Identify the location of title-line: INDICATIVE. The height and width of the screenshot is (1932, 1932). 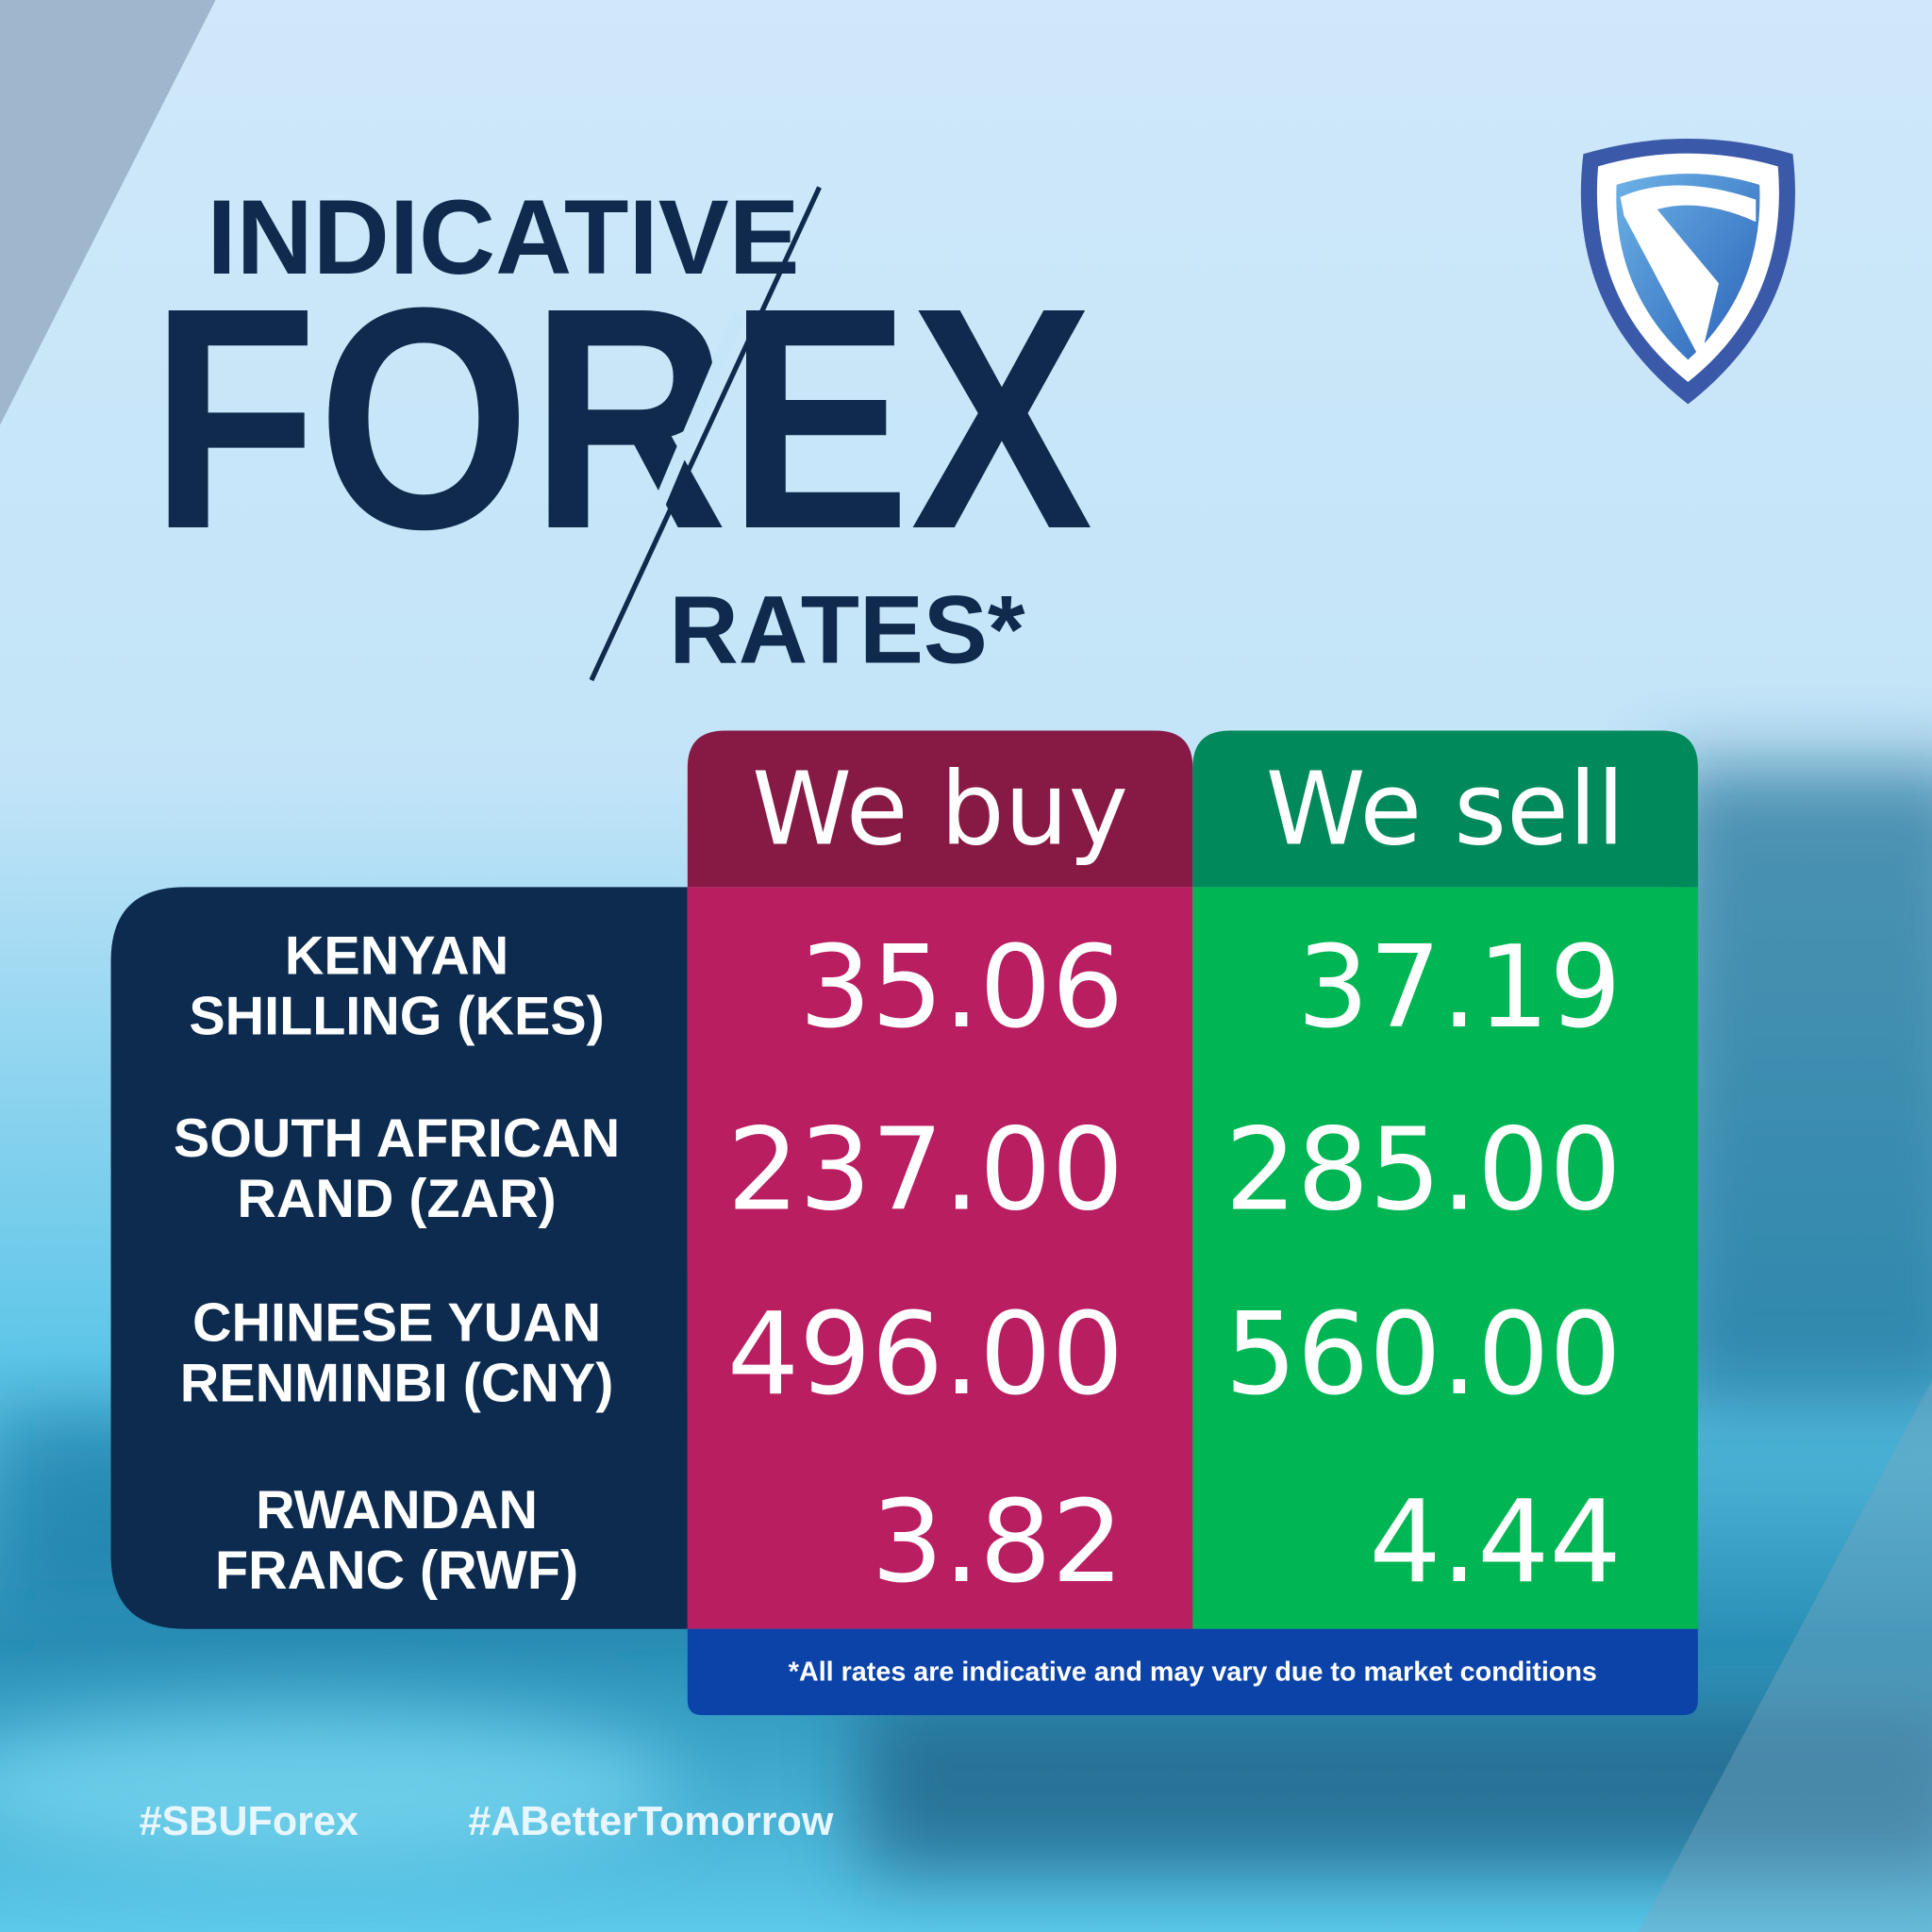
(503, 236).